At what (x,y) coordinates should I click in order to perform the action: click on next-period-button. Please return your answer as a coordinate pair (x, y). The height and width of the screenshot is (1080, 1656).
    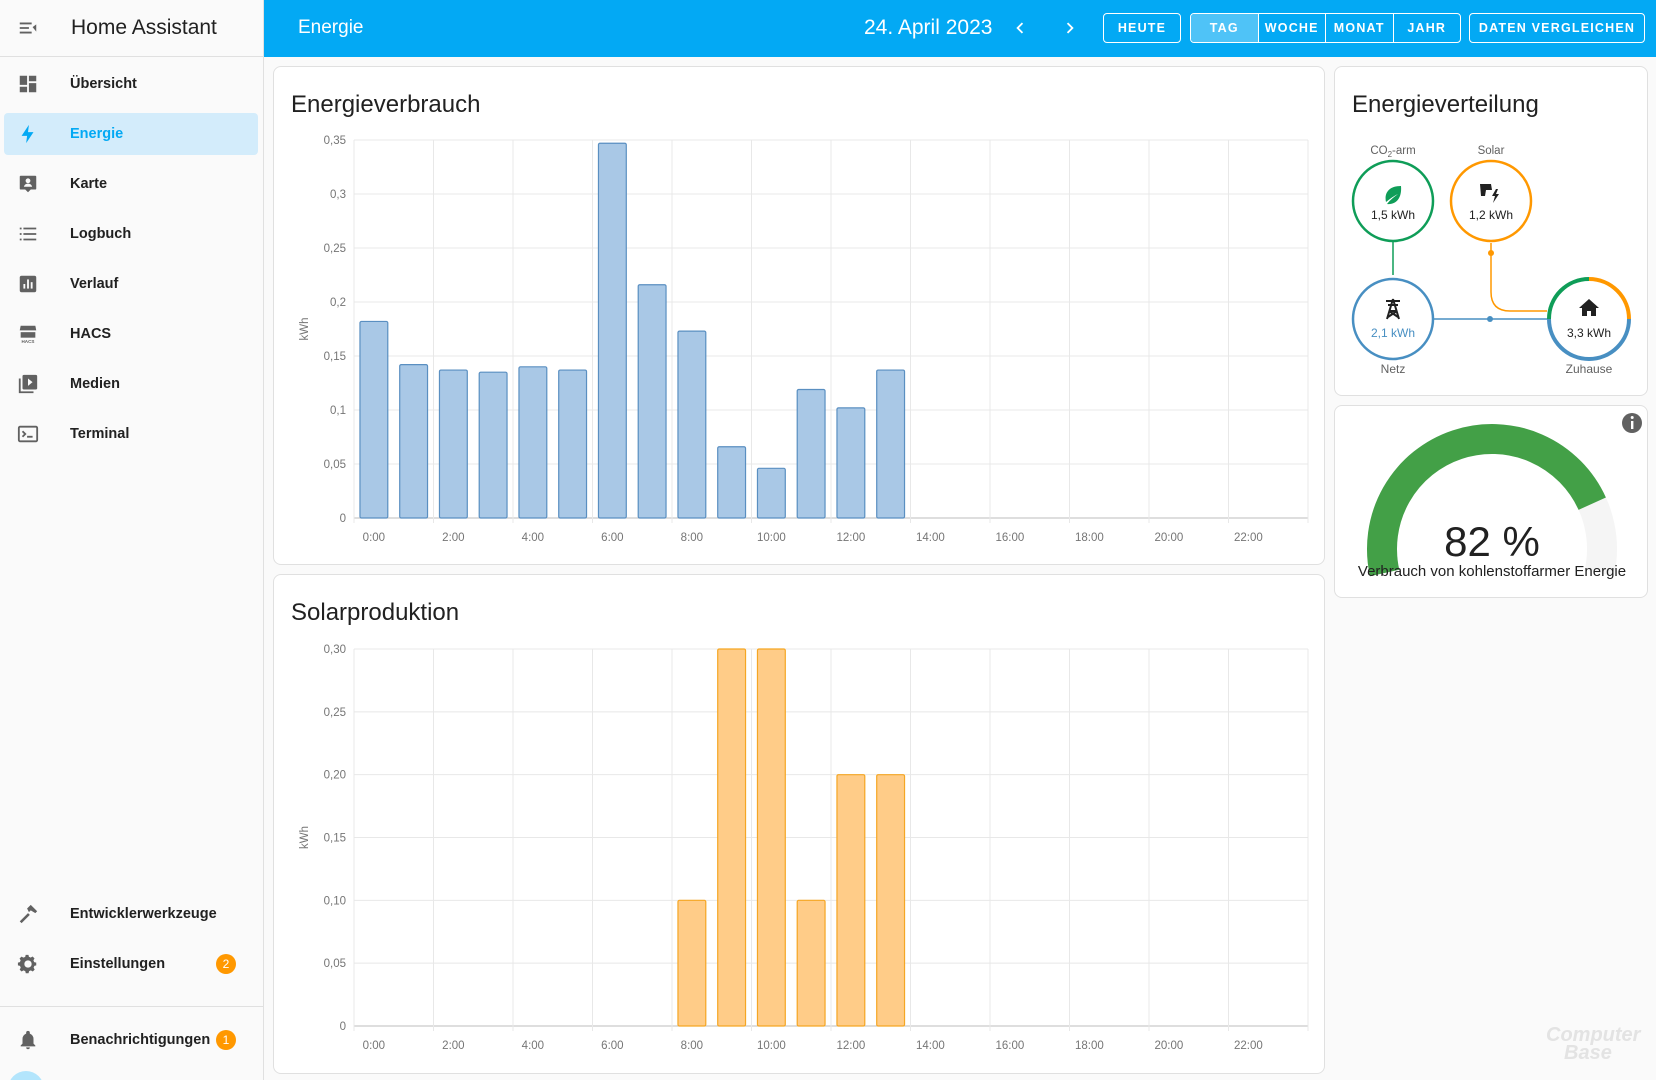
    Looking at the image, I should click on (1070, 28).